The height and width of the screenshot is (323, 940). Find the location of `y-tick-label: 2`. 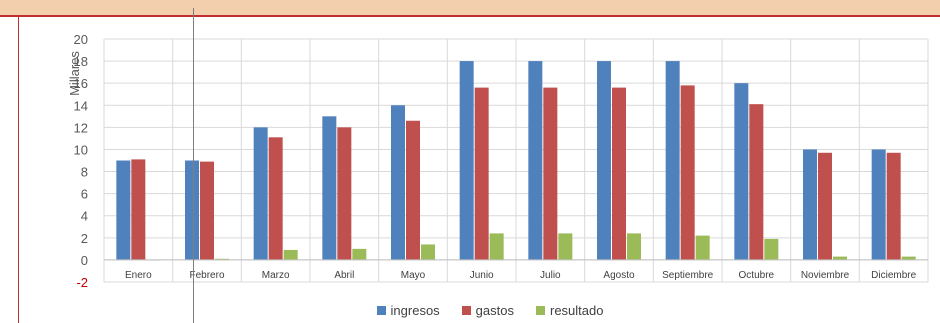

y-tick-label: 2 is located at coordinates (84, 238).